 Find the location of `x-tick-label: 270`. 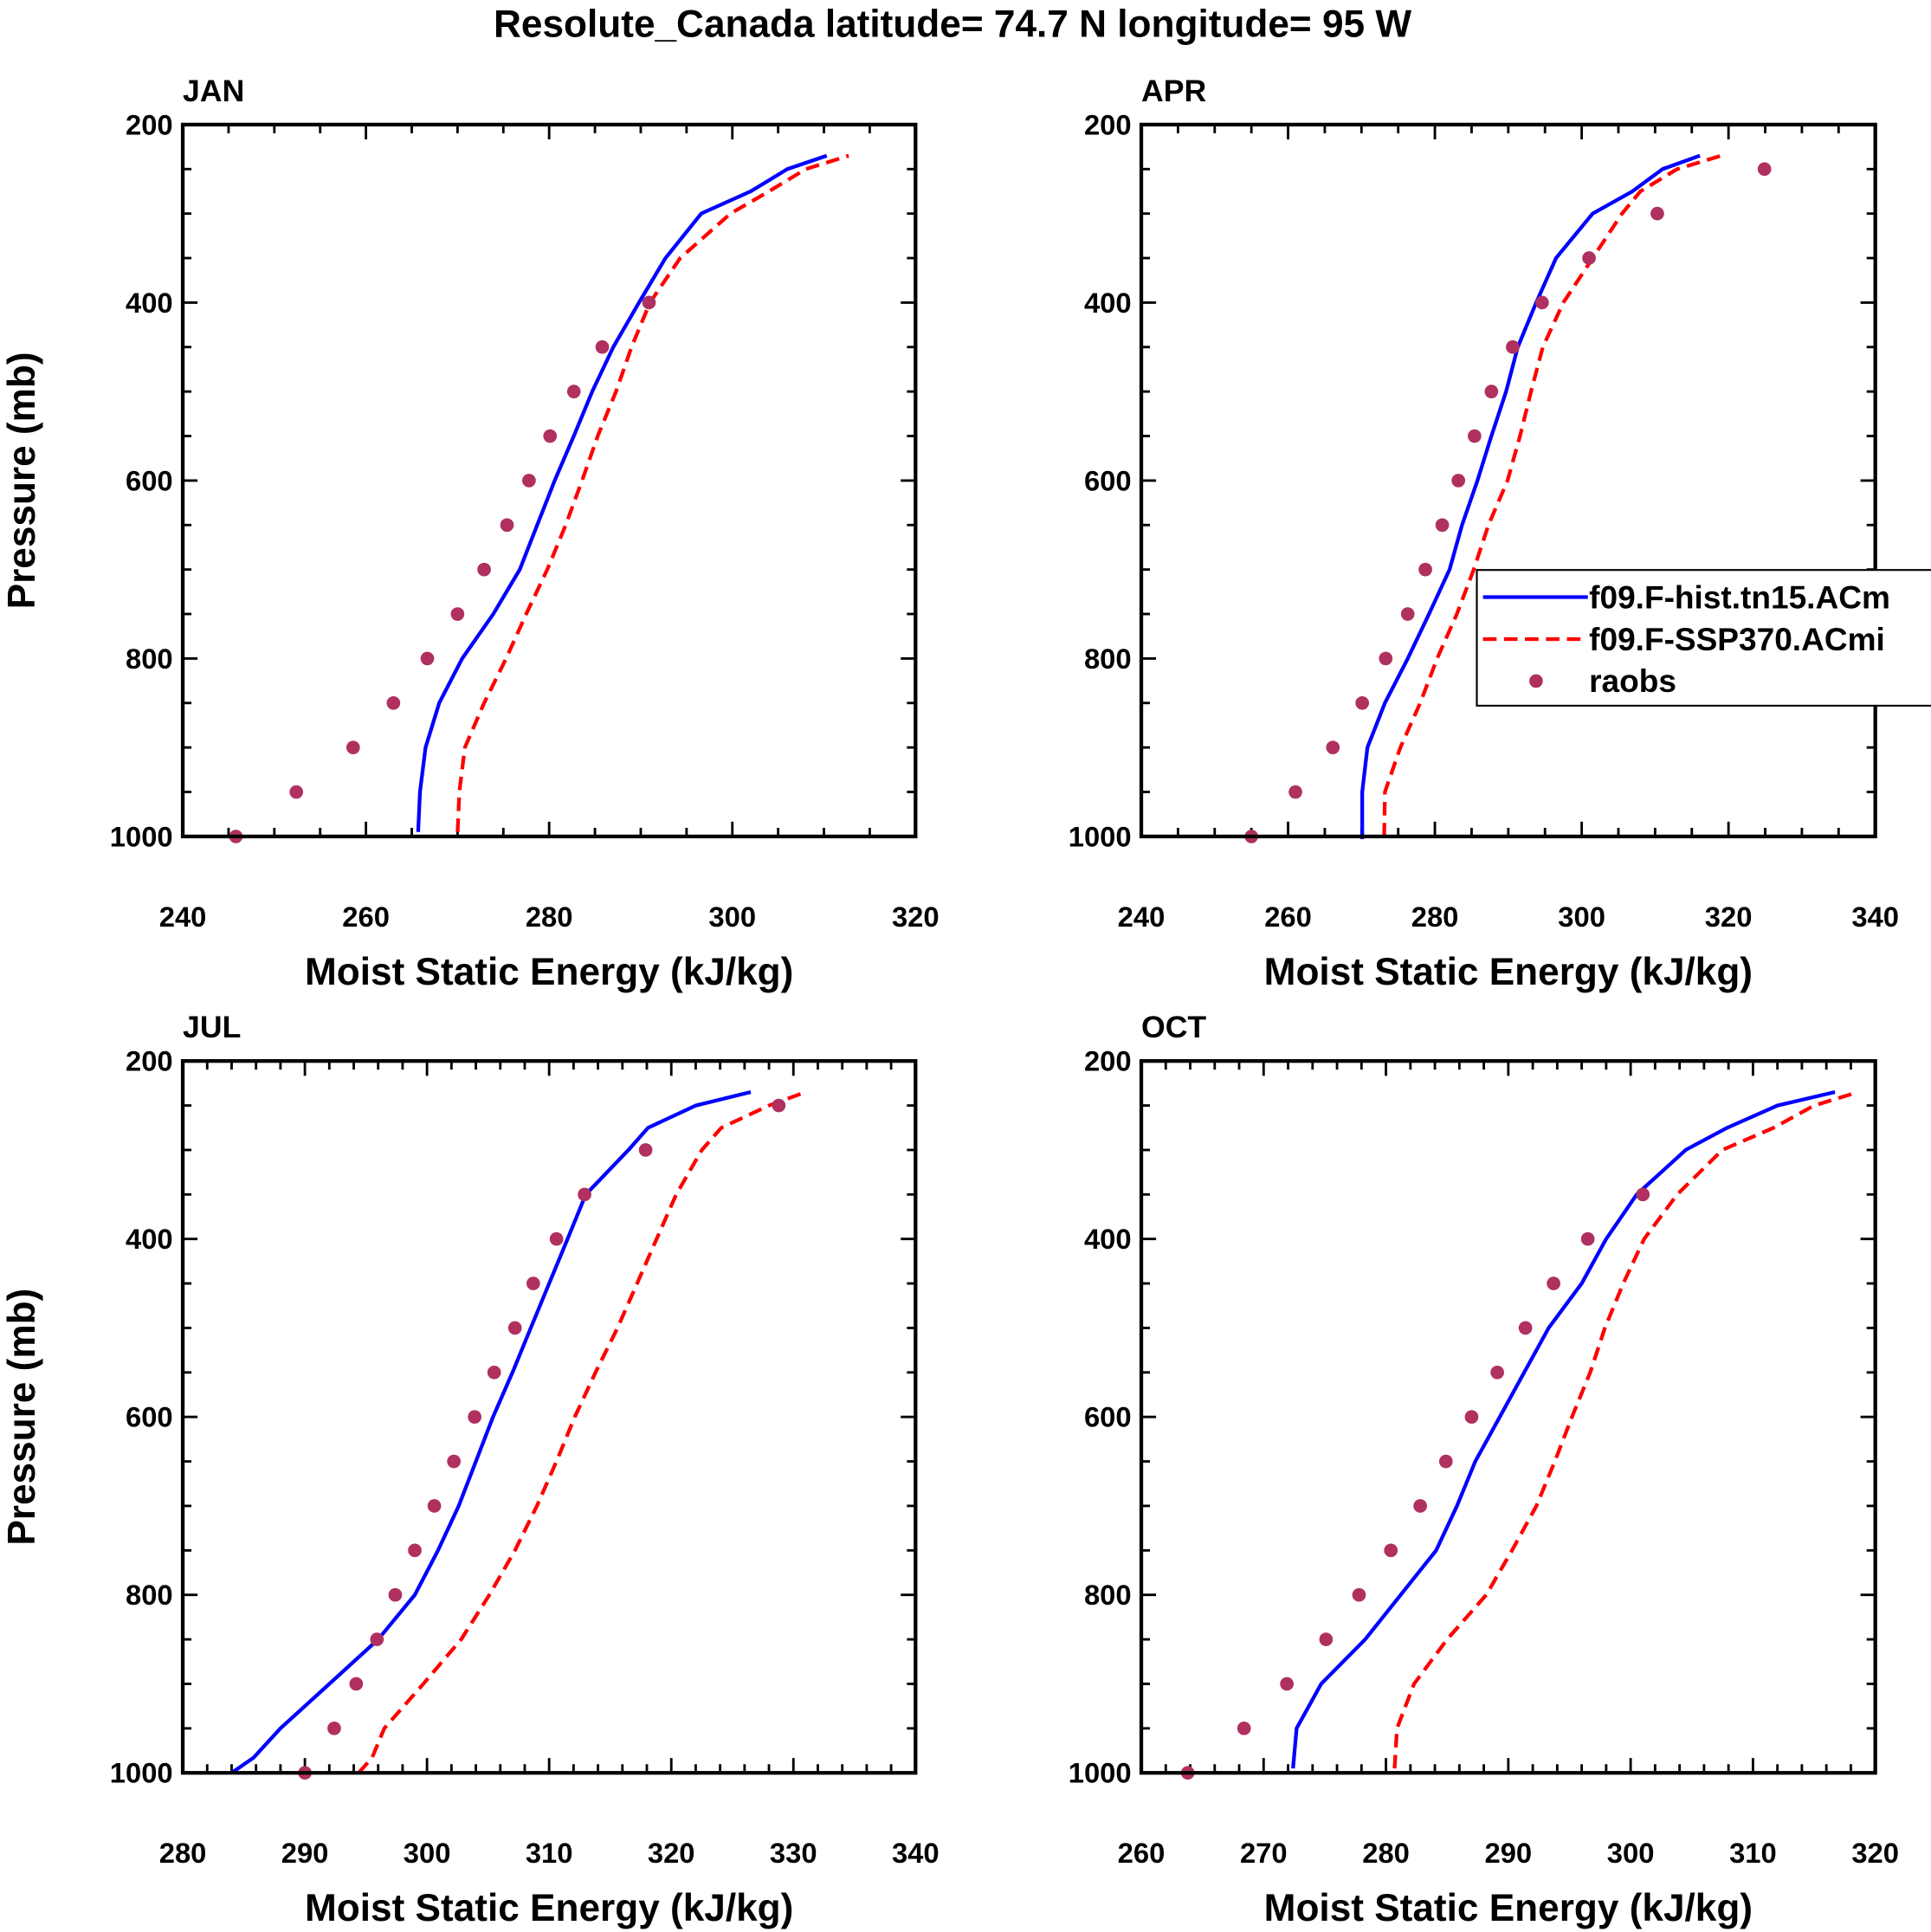

x-tick-label: 270 is located at coordinates (1264, 1853).